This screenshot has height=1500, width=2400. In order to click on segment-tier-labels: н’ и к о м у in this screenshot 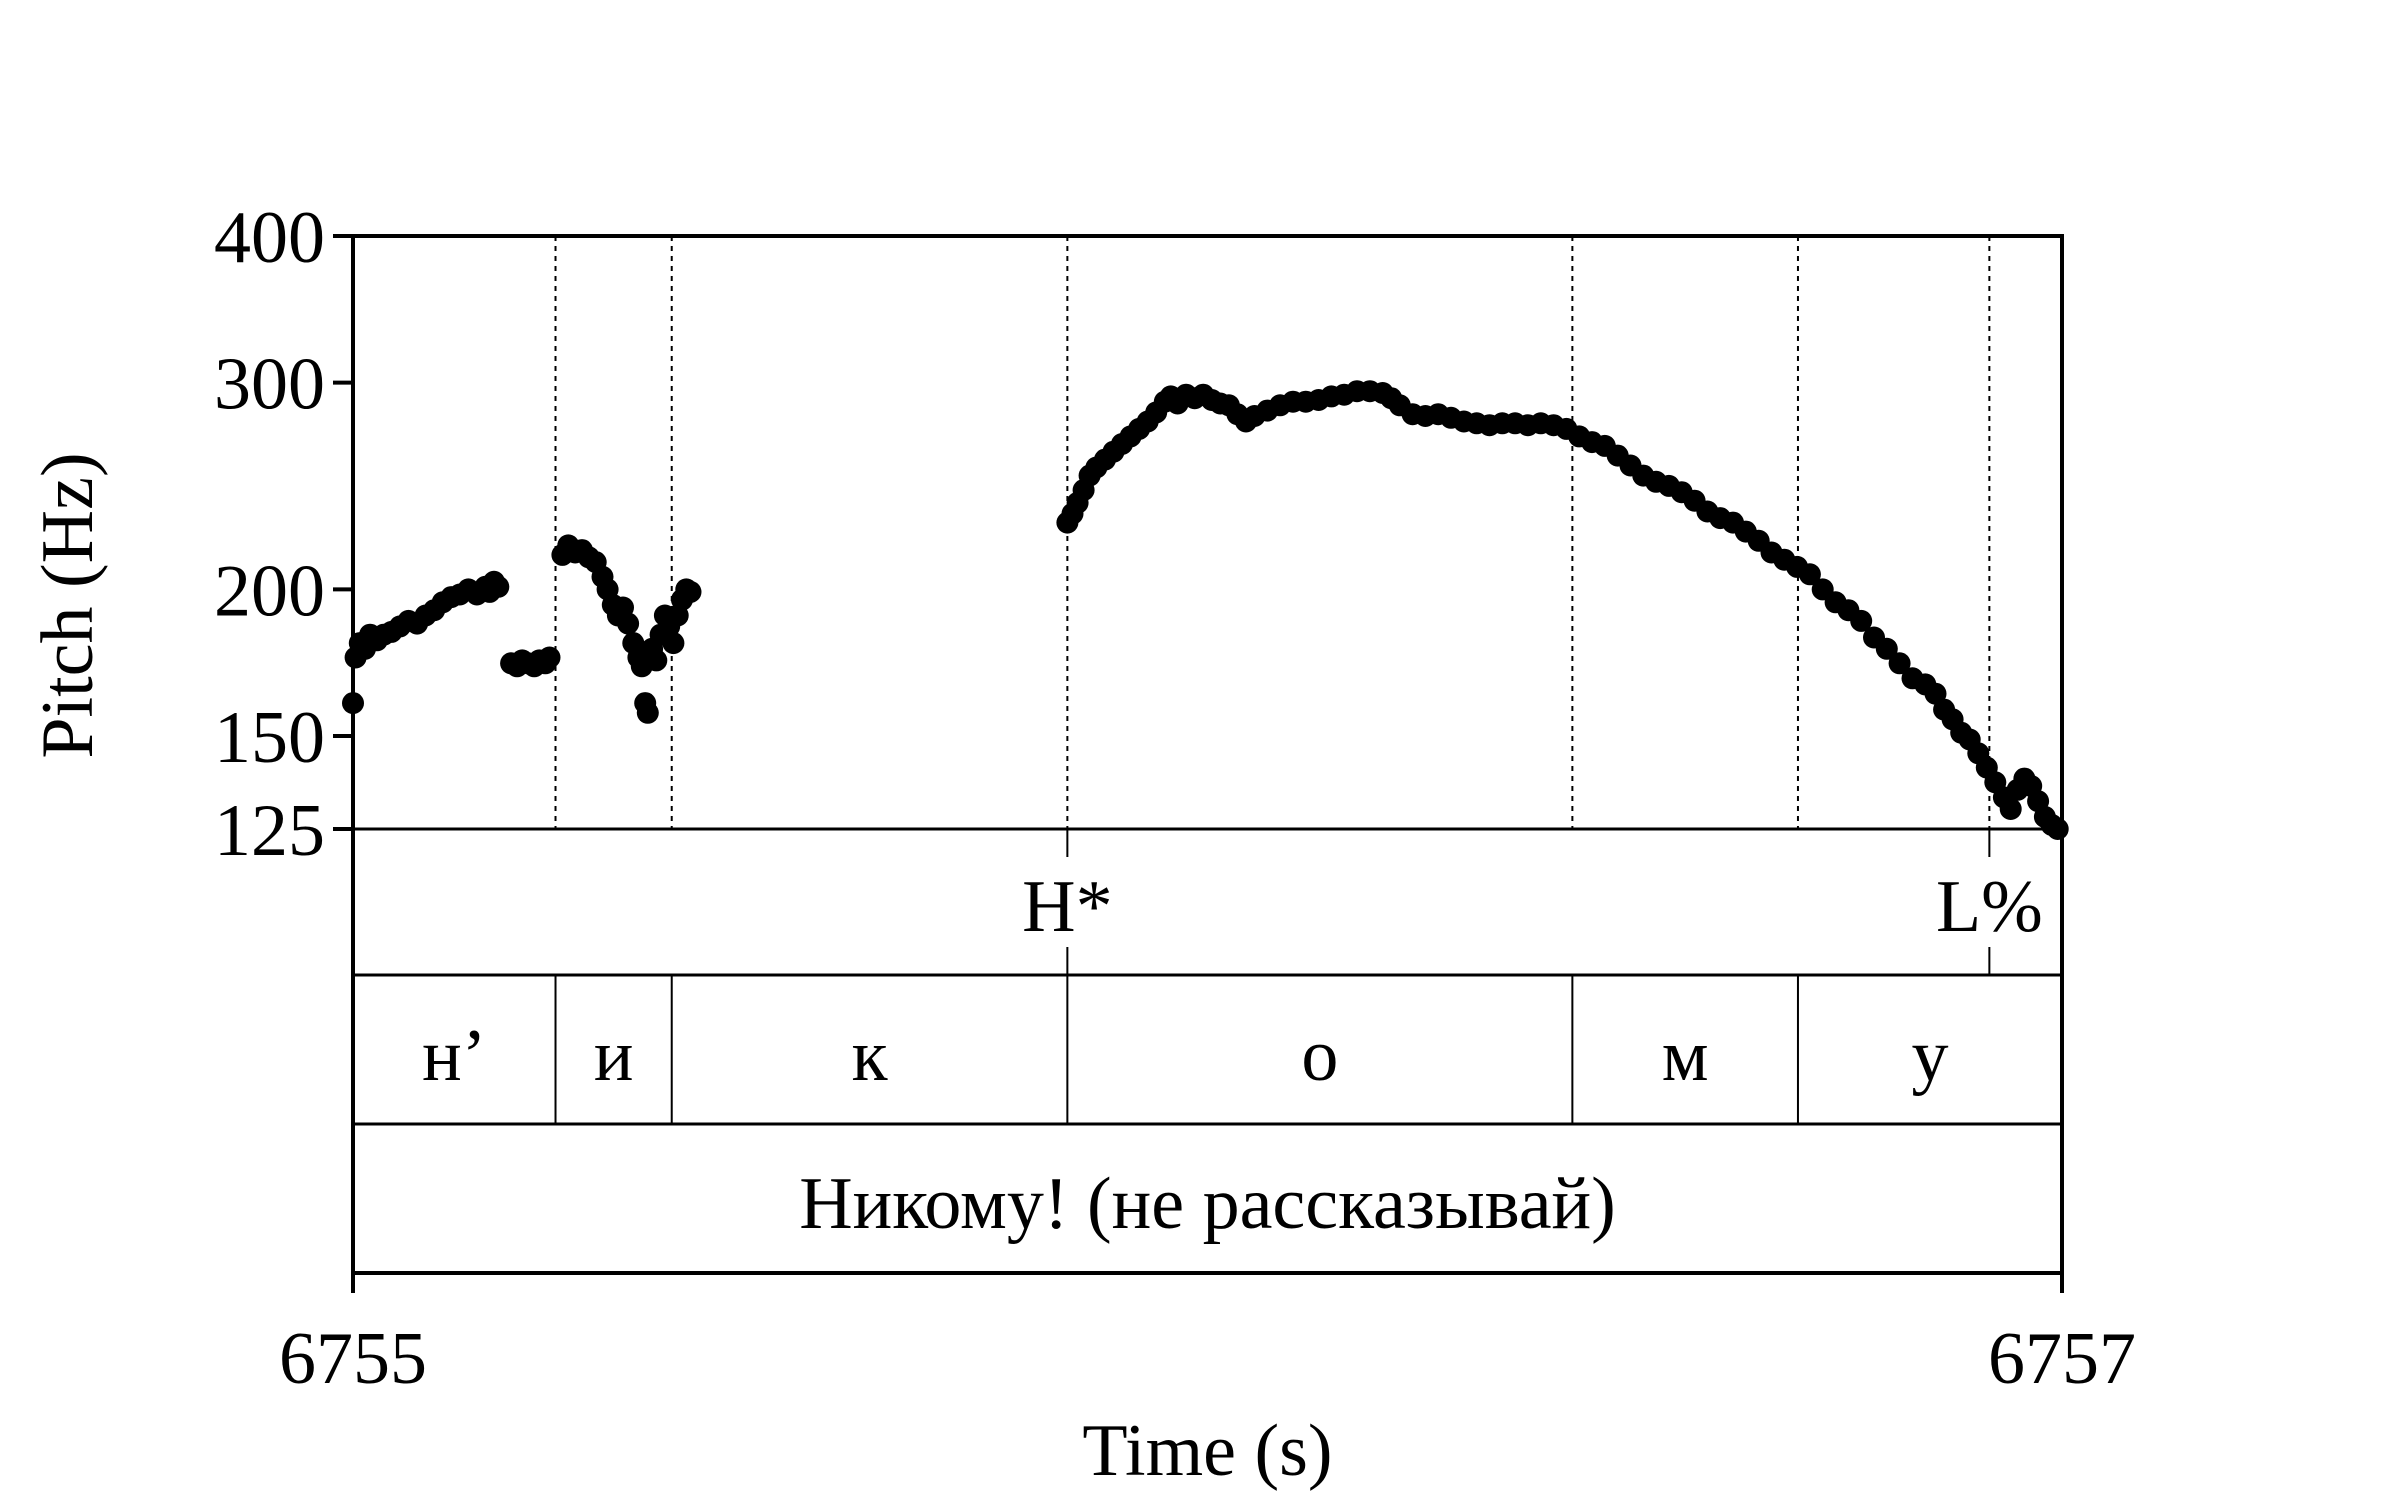, I will do `click(1185, 1056)`.